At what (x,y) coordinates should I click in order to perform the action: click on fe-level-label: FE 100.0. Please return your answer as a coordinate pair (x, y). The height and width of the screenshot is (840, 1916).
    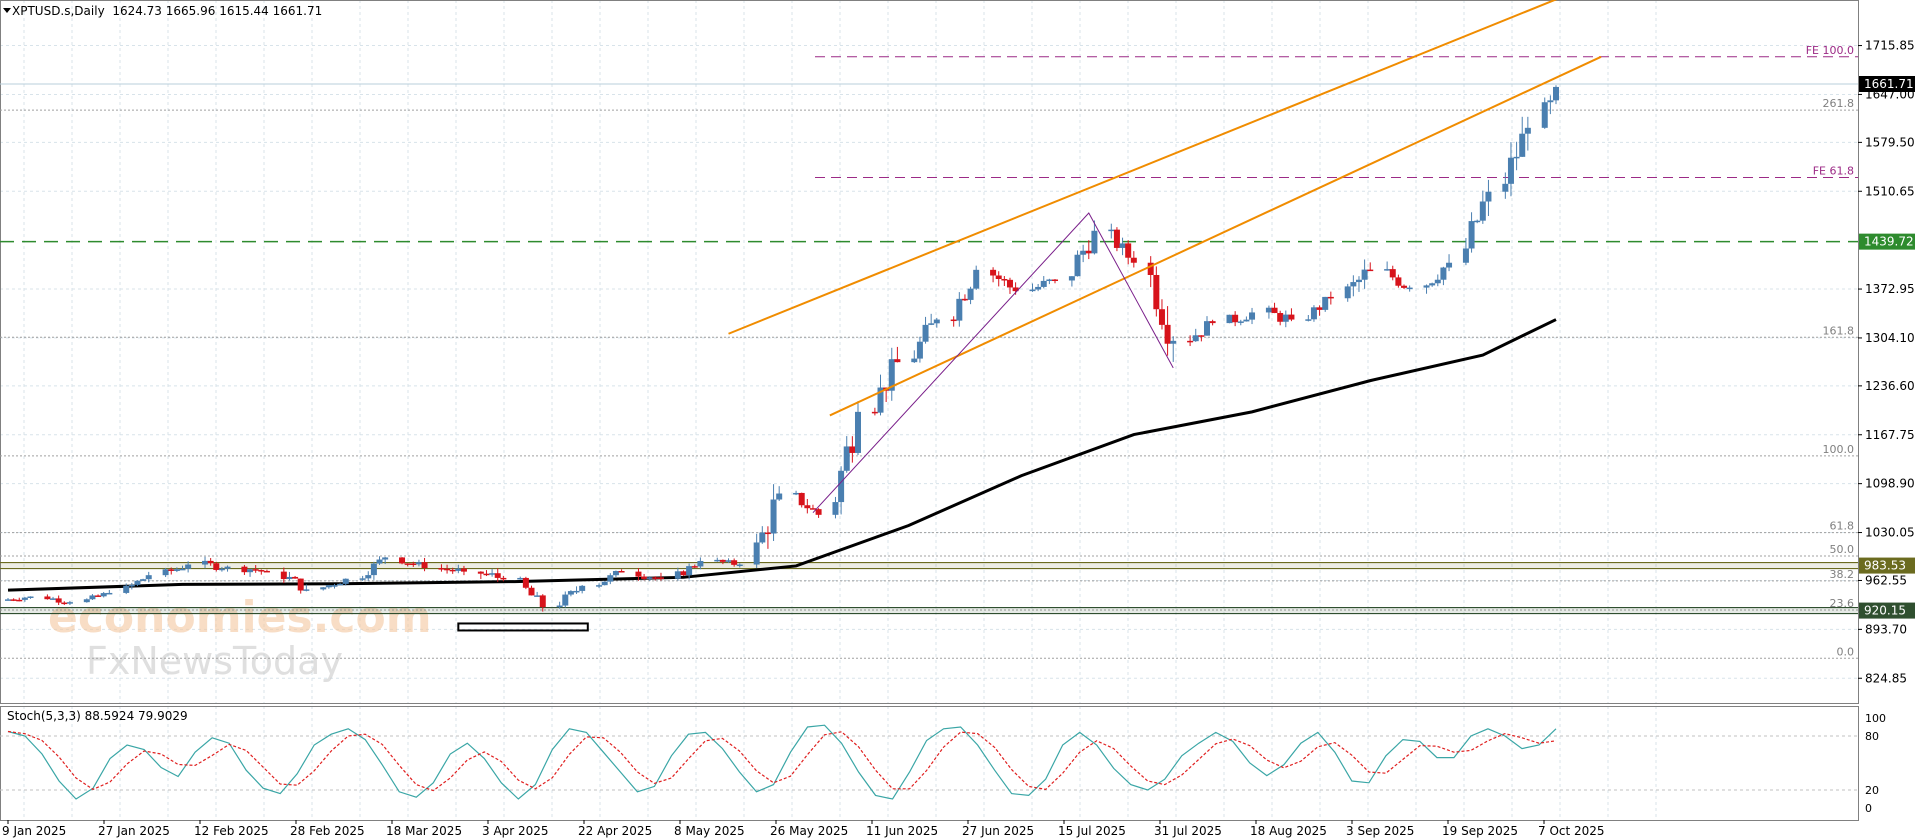
    Looking at the image, I should click on (1830, 50).